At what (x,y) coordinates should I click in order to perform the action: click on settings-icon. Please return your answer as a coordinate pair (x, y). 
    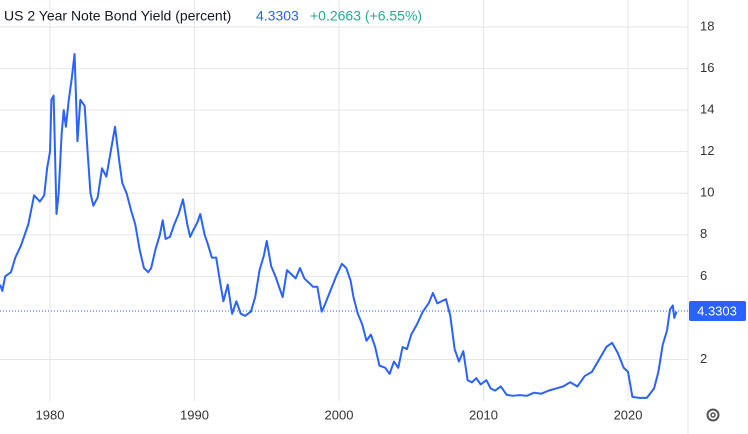
    Looking at the image, I should click on (713, 415).